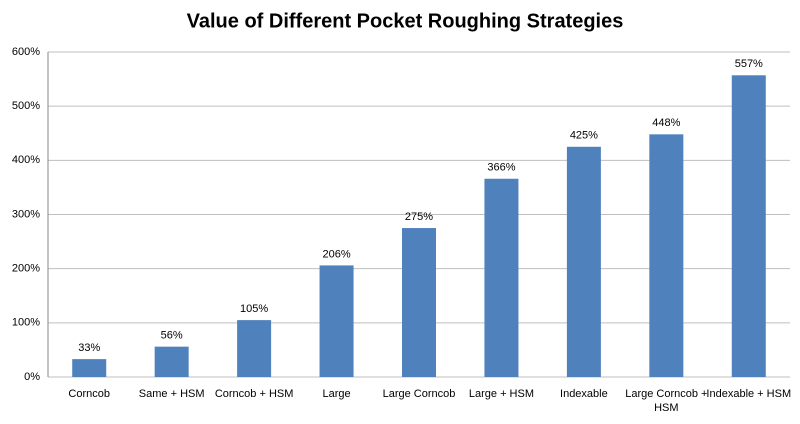 This screenshot has width=800, height=424. What do you see at coordinates (666, 123) in the screenshot?
I see `value-label: 448%` at bounding box center [666, 123].